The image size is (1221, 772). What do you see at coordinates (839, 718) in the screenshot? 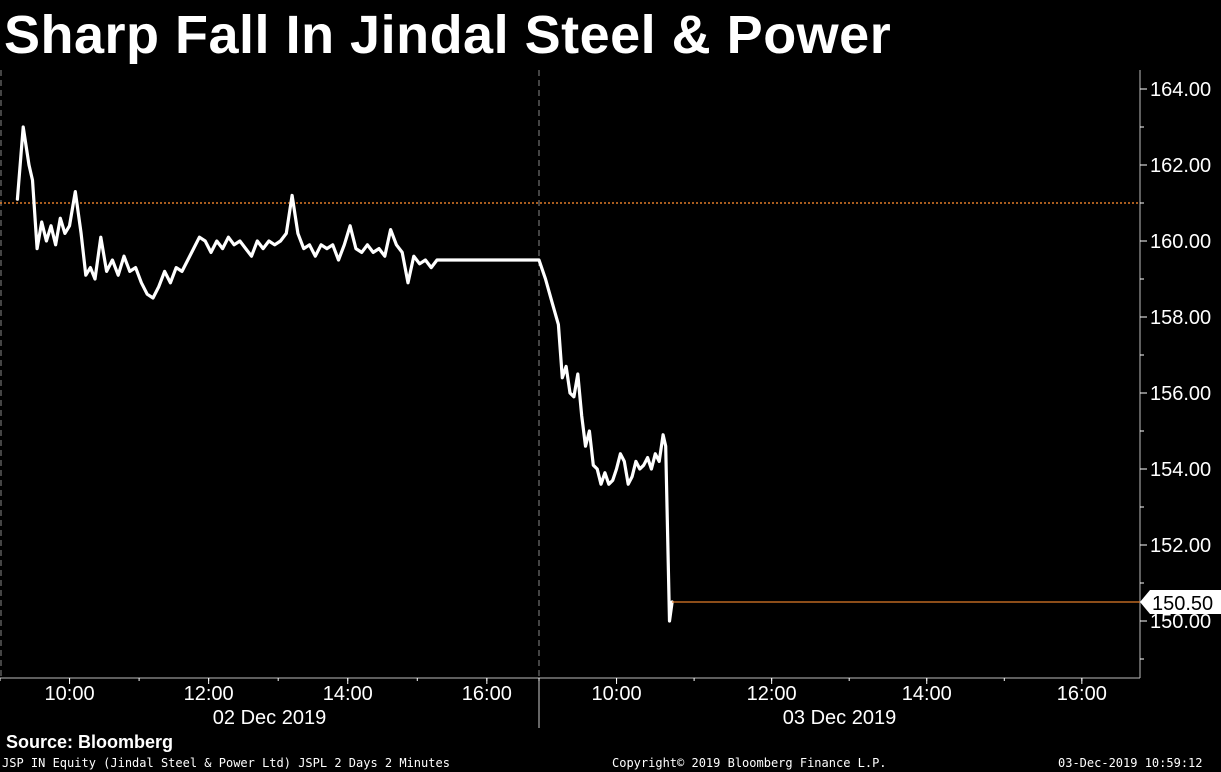
I see `x-day-label: 03 Dec 2019` at bounding box center [839, 718].